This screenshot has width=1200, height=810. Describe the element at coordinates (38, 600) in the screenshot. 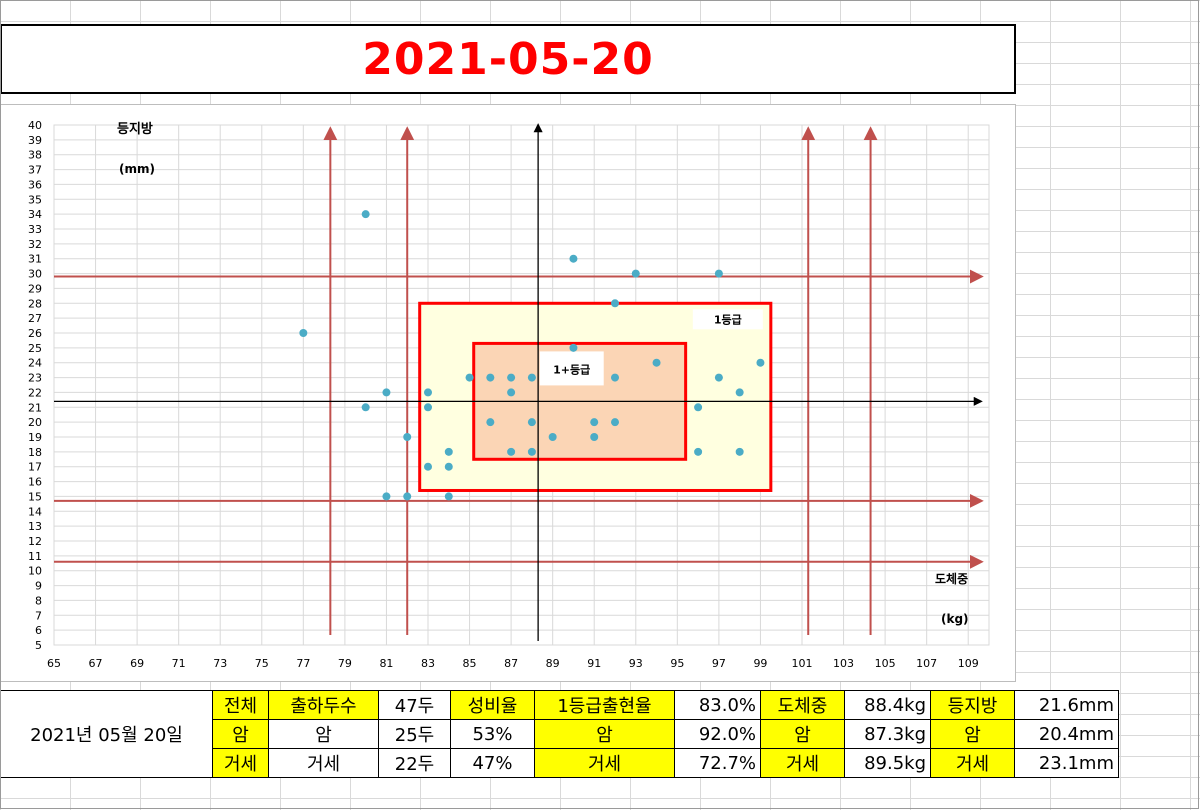

I see `y-tick-label: 8` at that location.